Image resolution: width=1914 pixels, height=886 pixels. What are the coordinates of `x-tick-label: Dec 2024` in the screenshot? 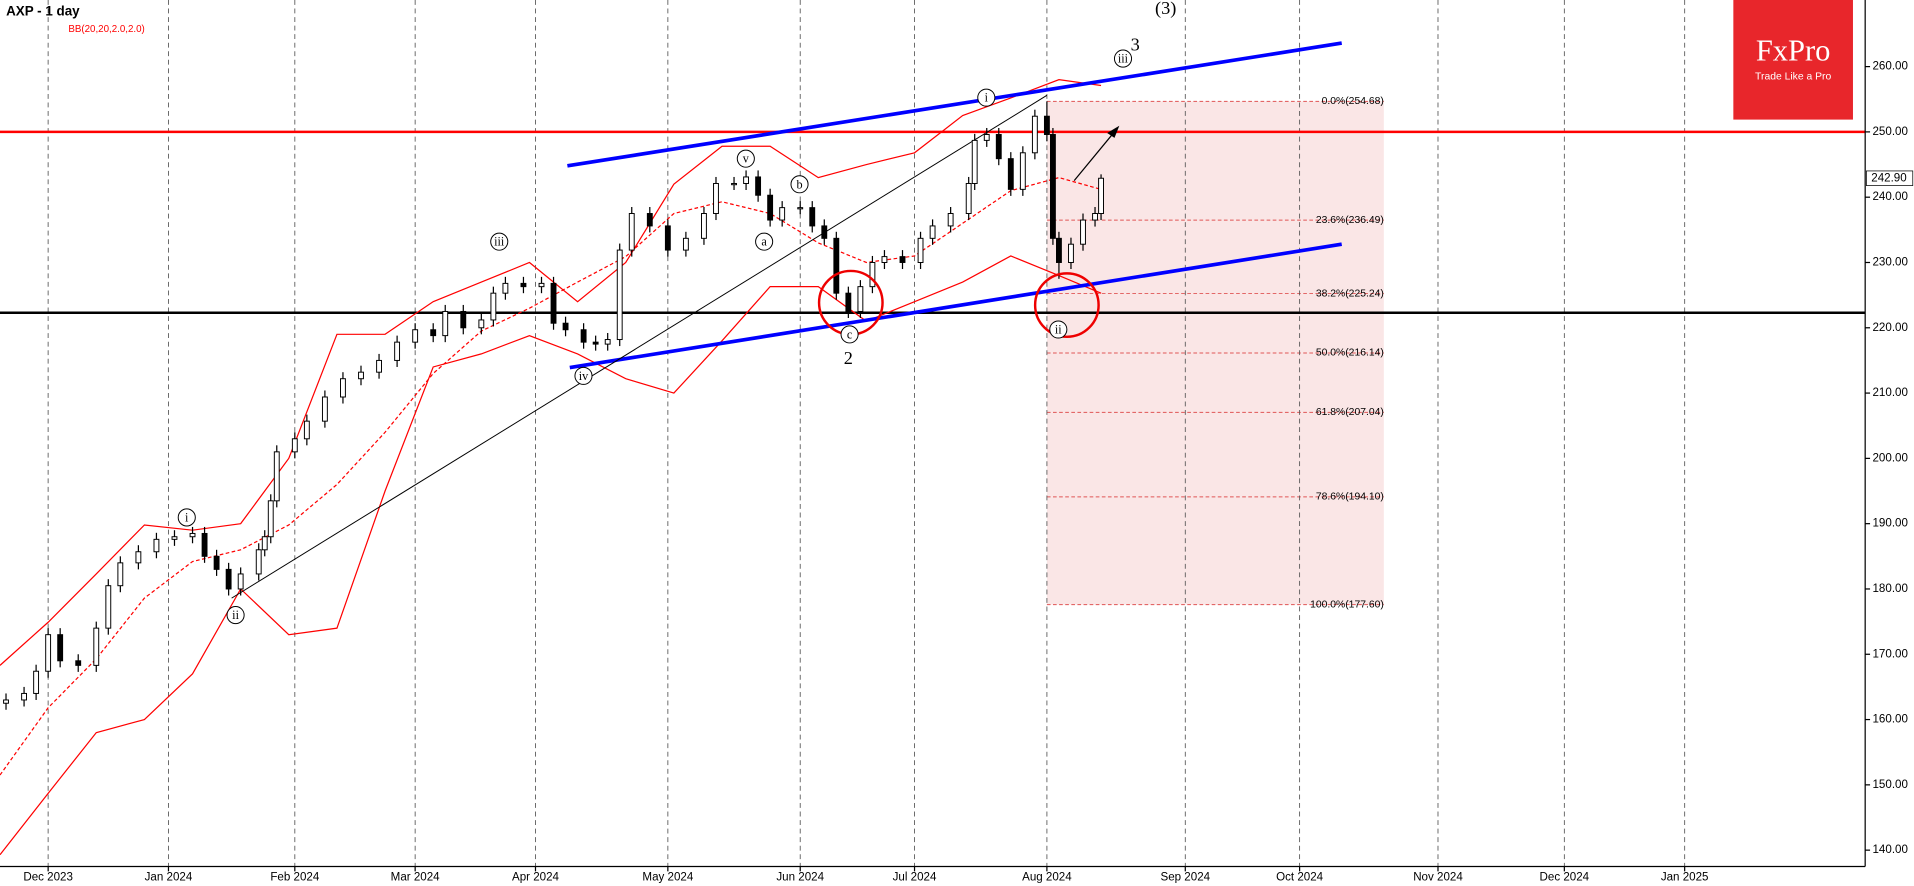 It's located at (1565, 878).